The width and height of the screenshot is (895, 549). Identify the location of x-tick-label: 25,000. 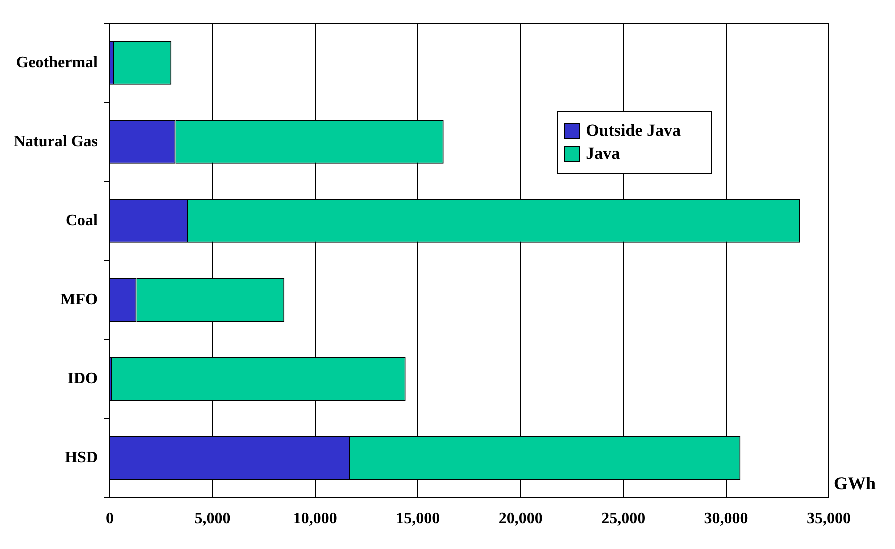
(624, 519).